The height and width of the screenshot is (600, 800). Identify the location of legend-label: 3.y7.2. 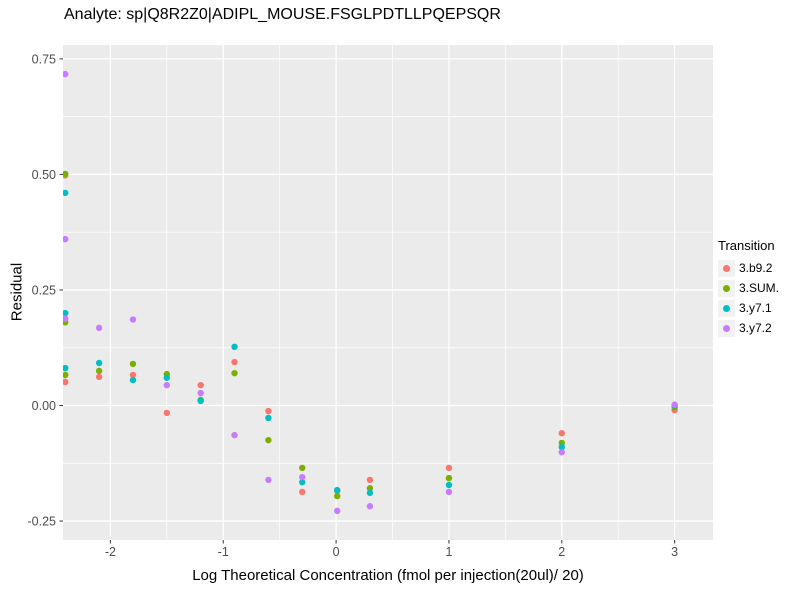
(755, 328).